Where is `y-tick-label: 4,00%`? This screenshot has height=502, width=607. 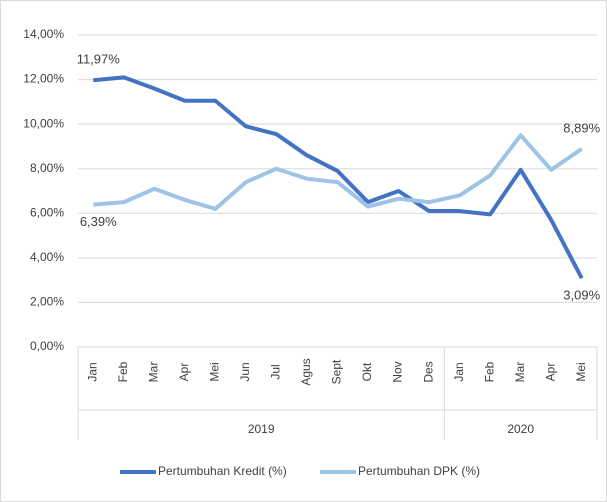
y-tick-label: 4,00% is located at coordinates (47, 257).